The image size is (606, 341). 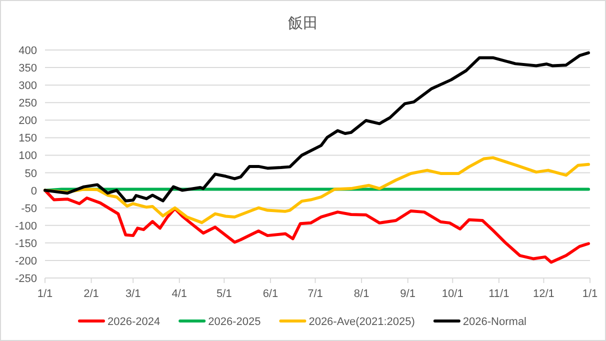 What do you see at coordinates (91, 294) in the screenshot?
I see `x-tick-label: 2/1` at bounding box center [91, 294].